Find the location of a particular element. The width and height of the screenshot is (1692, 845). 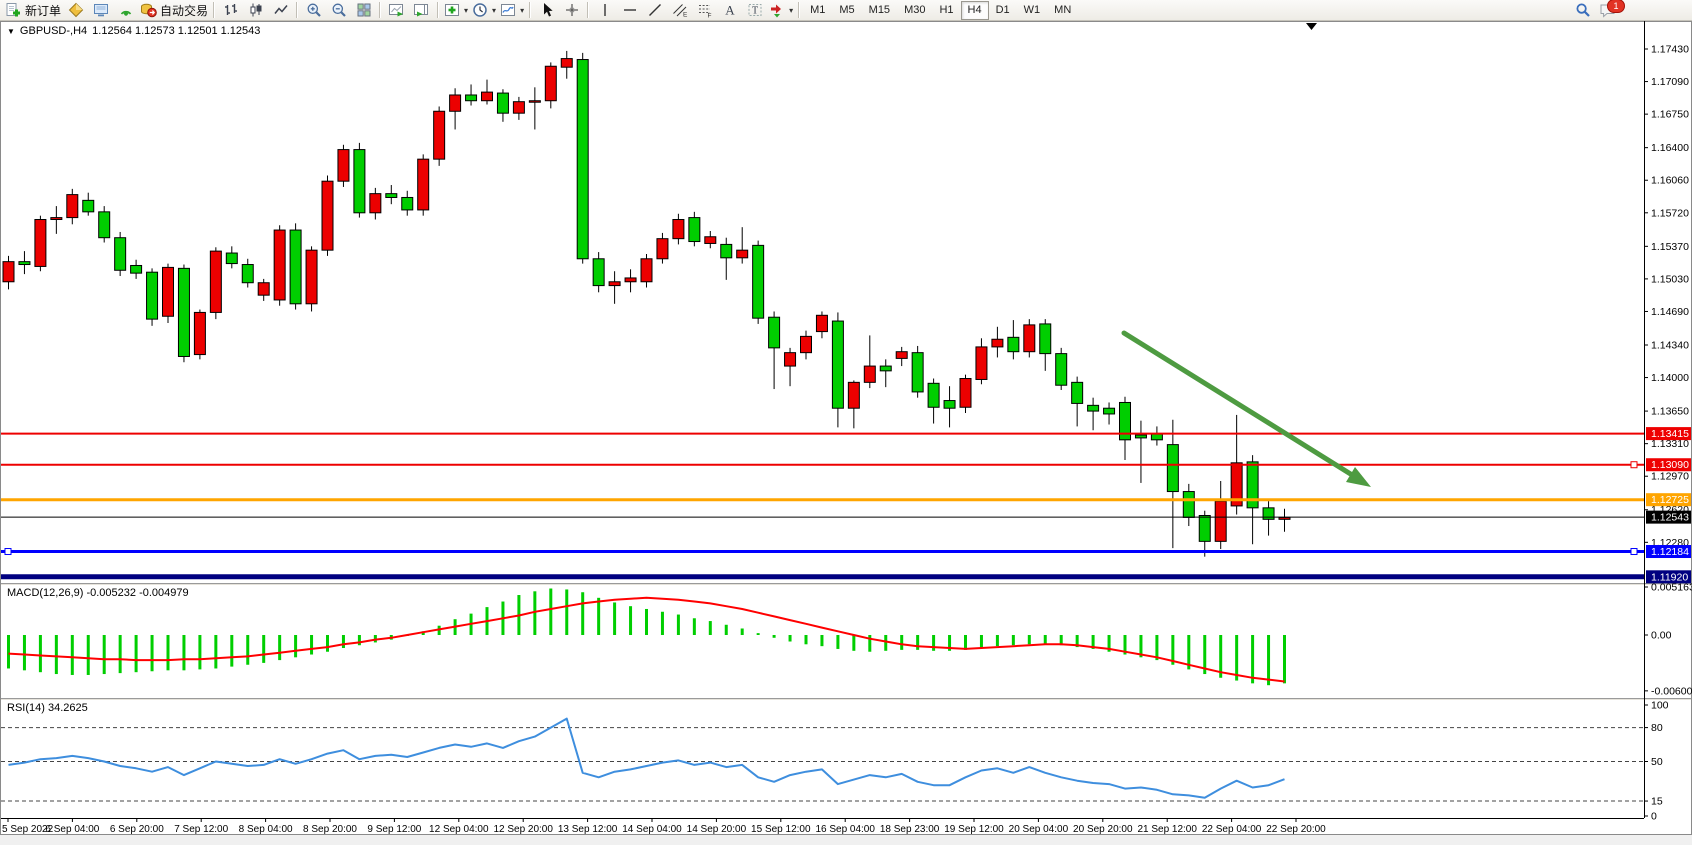

svg-text: 1.13415 is located at coordinates (1670, 434).